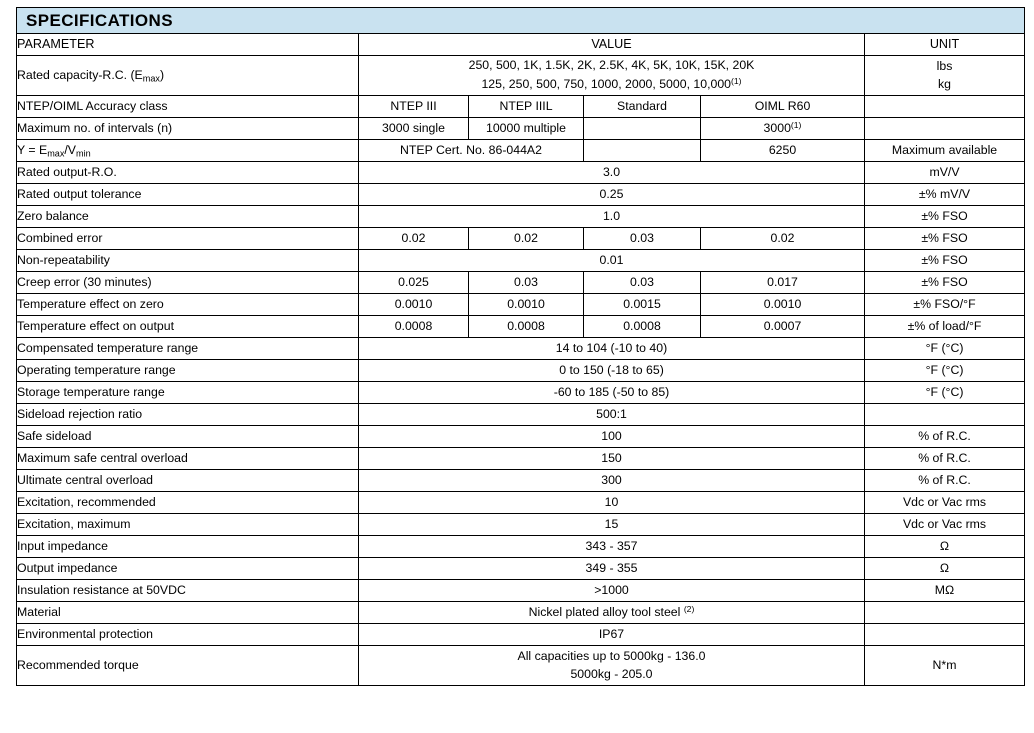 The width and height of the screenshot is (1034, 733). Describe the element at coordinates (944, 172) in the screenshot. I see `cell-rated-output-unit: mV/V` at that location.